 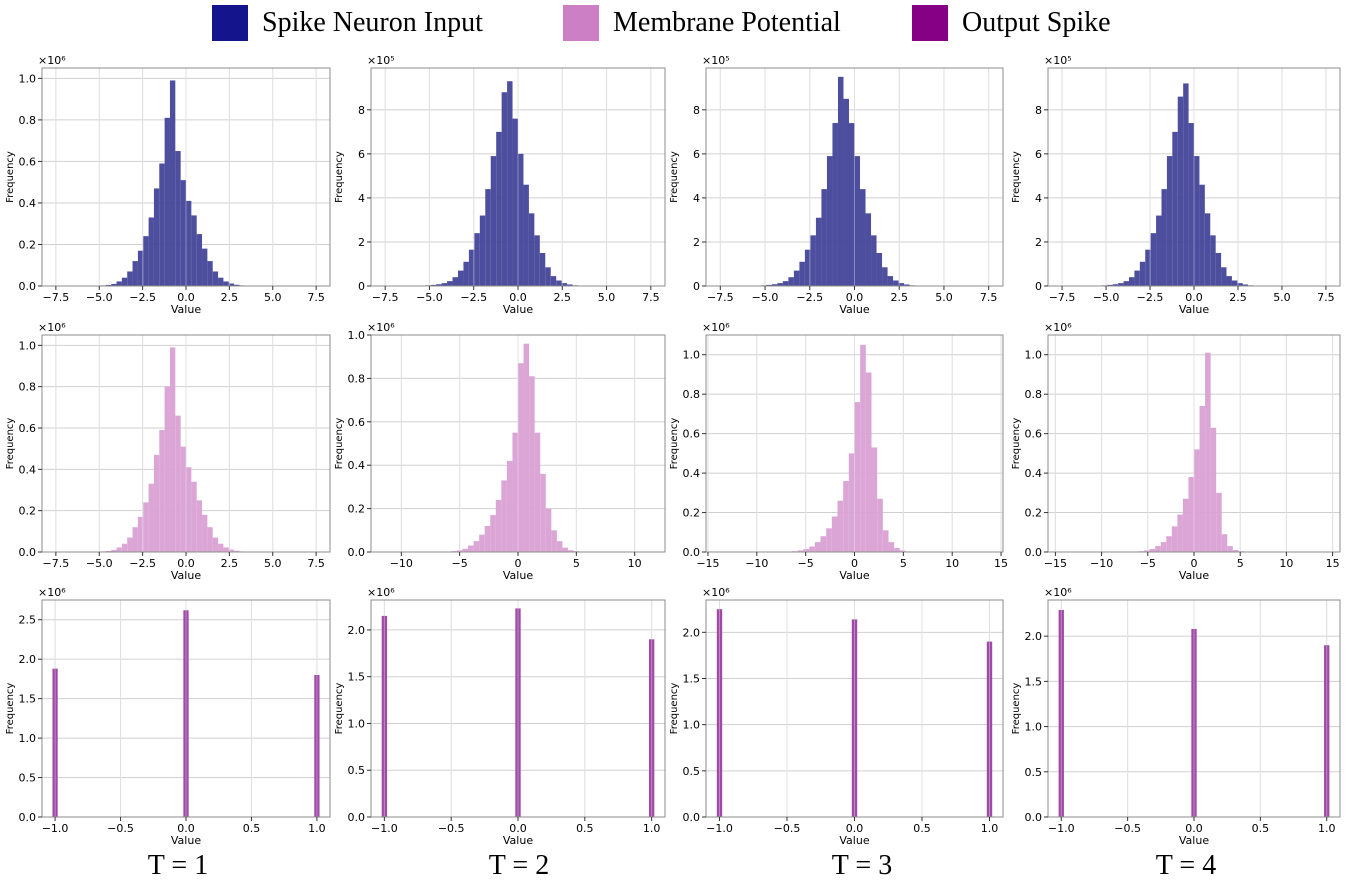 I want to click on y-tick-label: 0.2, so click(x=1034, y=513).